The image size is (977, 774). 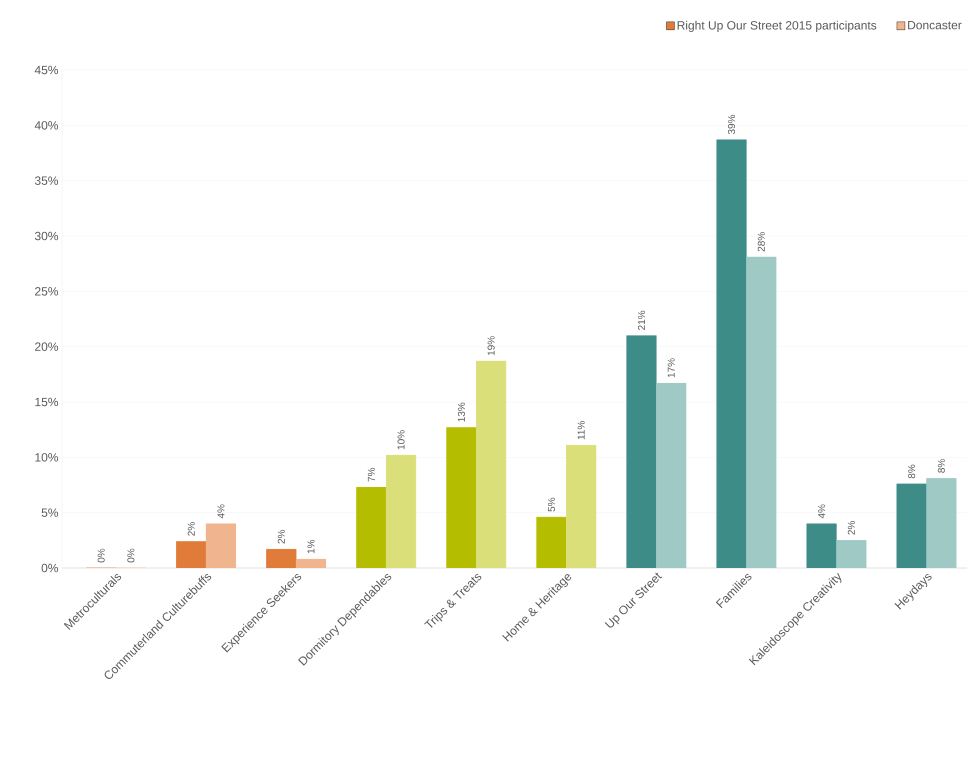 I want to click on y-tick-label: 25%, so click(x=46, y=291).